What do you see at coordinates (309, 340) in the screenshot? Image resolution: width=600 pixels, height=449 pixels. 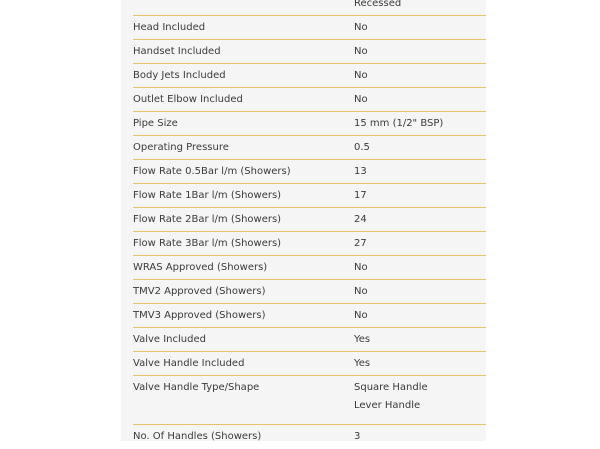 I see `spec-row: Valve Included Yes` at bounding box center [309, 340].